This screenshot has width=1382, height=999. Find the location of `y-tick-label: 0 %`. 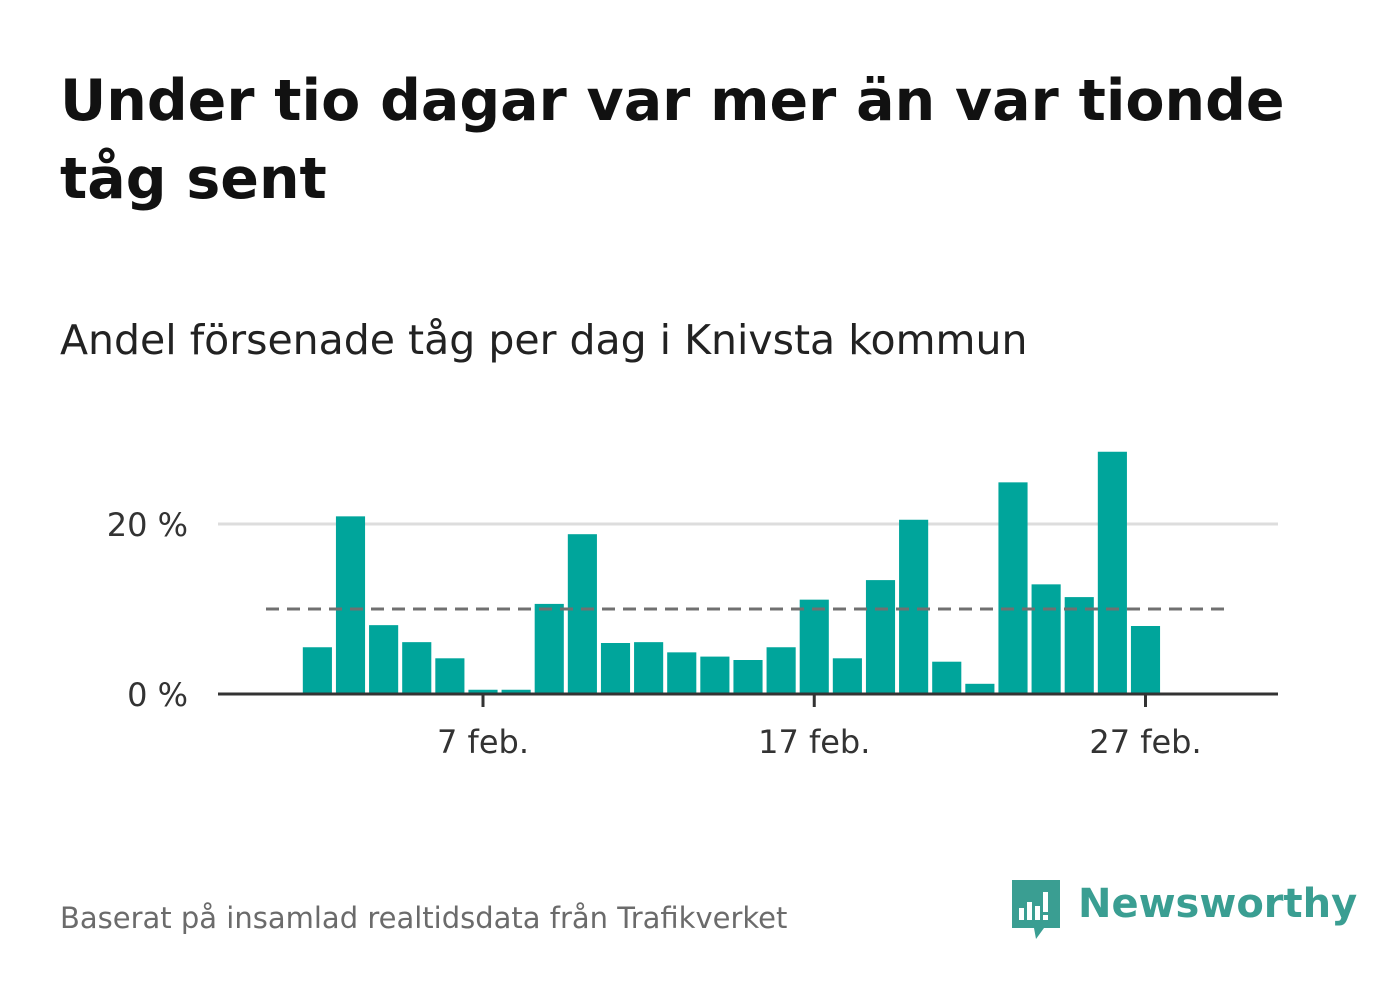

y-tick-label: 0 % is located at coordinates (157, 695).